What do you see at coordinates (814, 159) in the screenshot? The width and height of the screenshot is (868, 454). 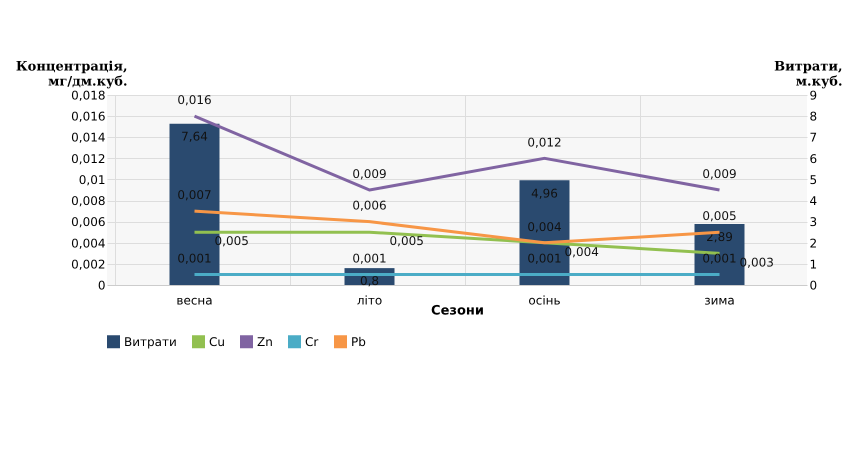 I see `y2-tick-label: 6` at bounding box center [814, 159].